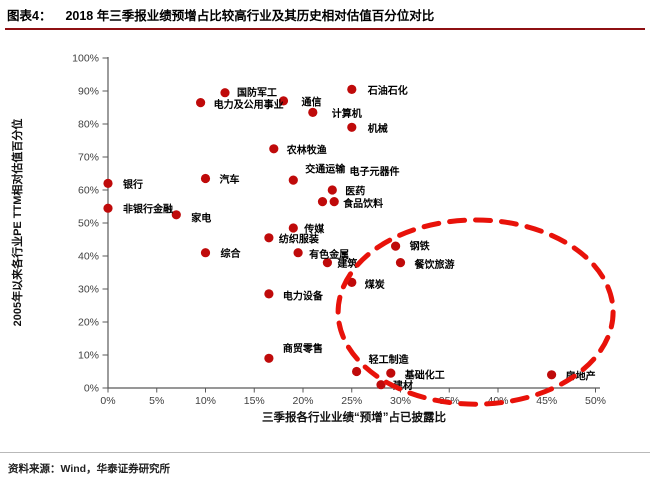 The width and height of the screenshot is (650, 494). What do you see at coordinates (17, 223) in the screenshot?
I see `y-axis-title: 2005年以来各行业PE TTM相对估值百分位` at bounding box center [17, 223].